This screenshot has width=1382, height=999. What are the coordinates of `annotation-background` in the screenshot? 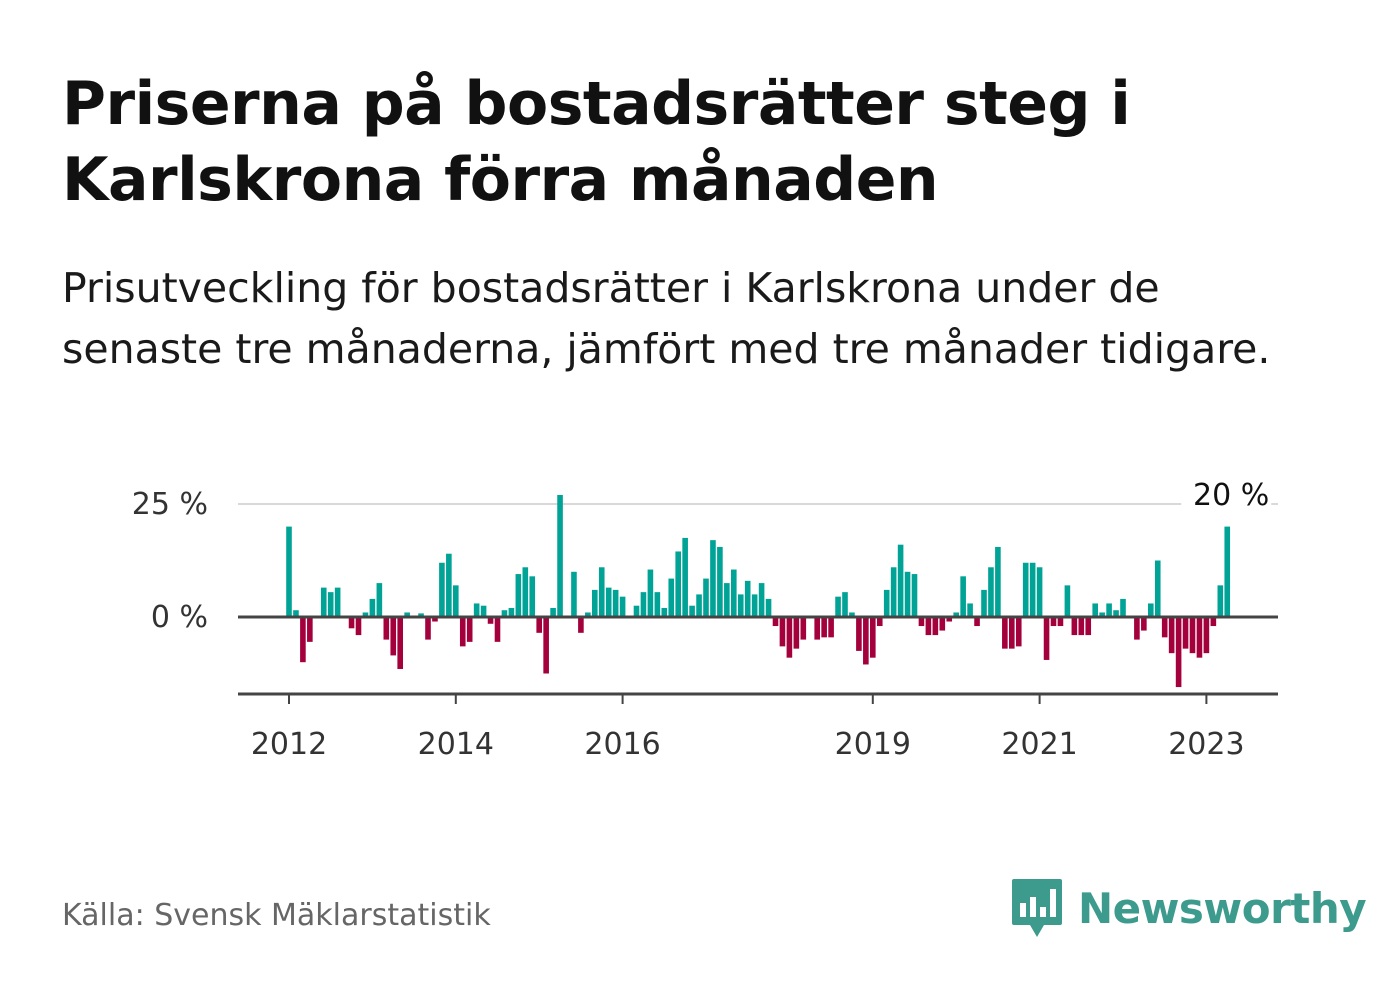 It's located at (1226, 495).